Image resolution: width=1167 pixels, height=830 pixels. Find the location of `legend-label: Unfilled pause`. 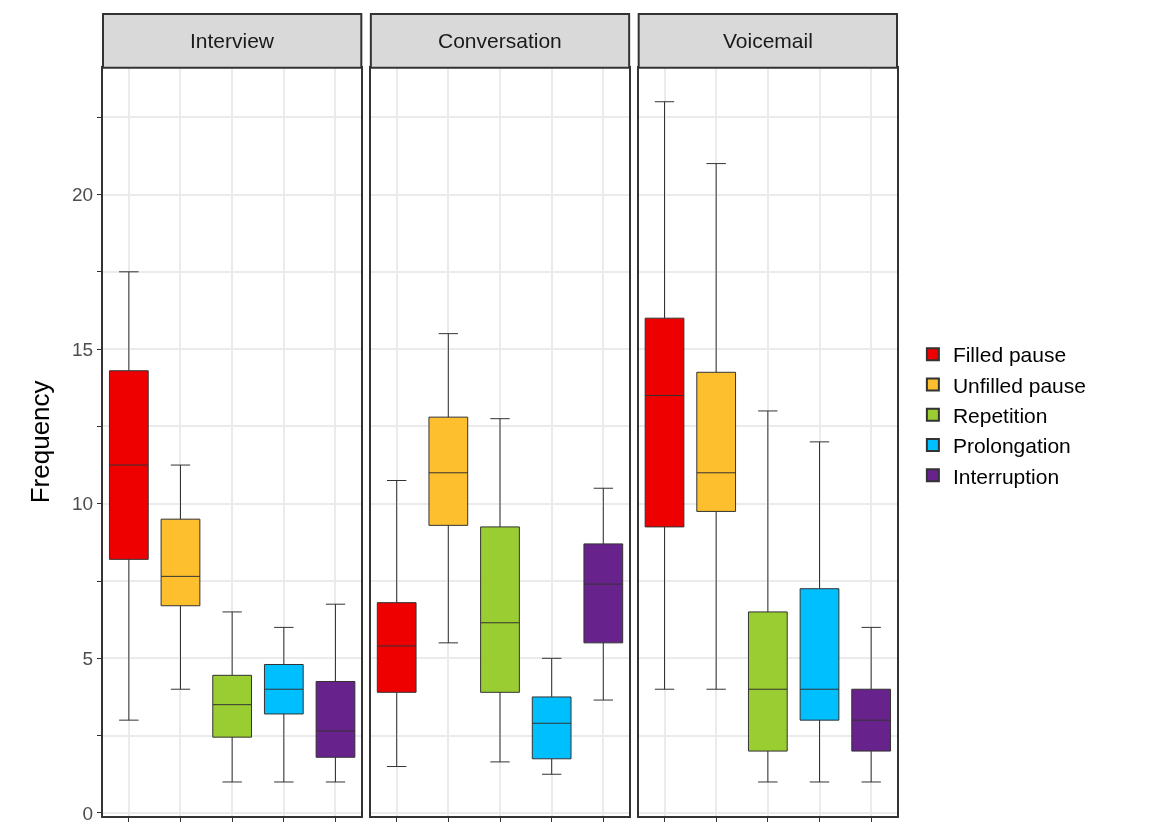

legend-label: Unfilled pause is located at coordinates (1019, 385).